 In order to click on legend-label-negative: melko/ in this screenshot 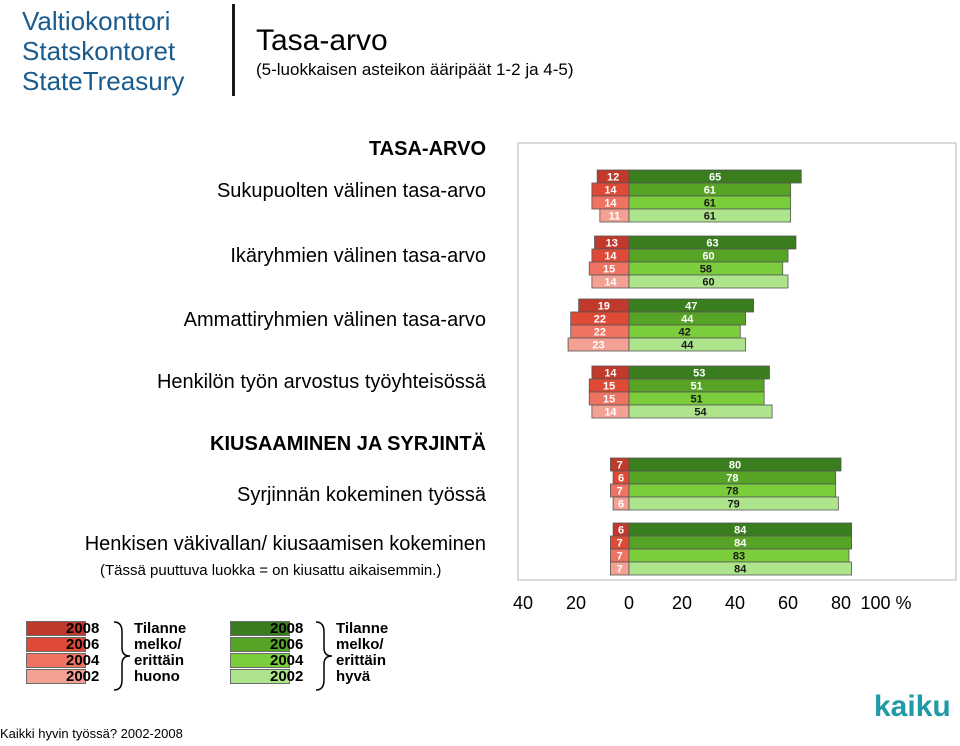, I will do `click(158, 644)`.